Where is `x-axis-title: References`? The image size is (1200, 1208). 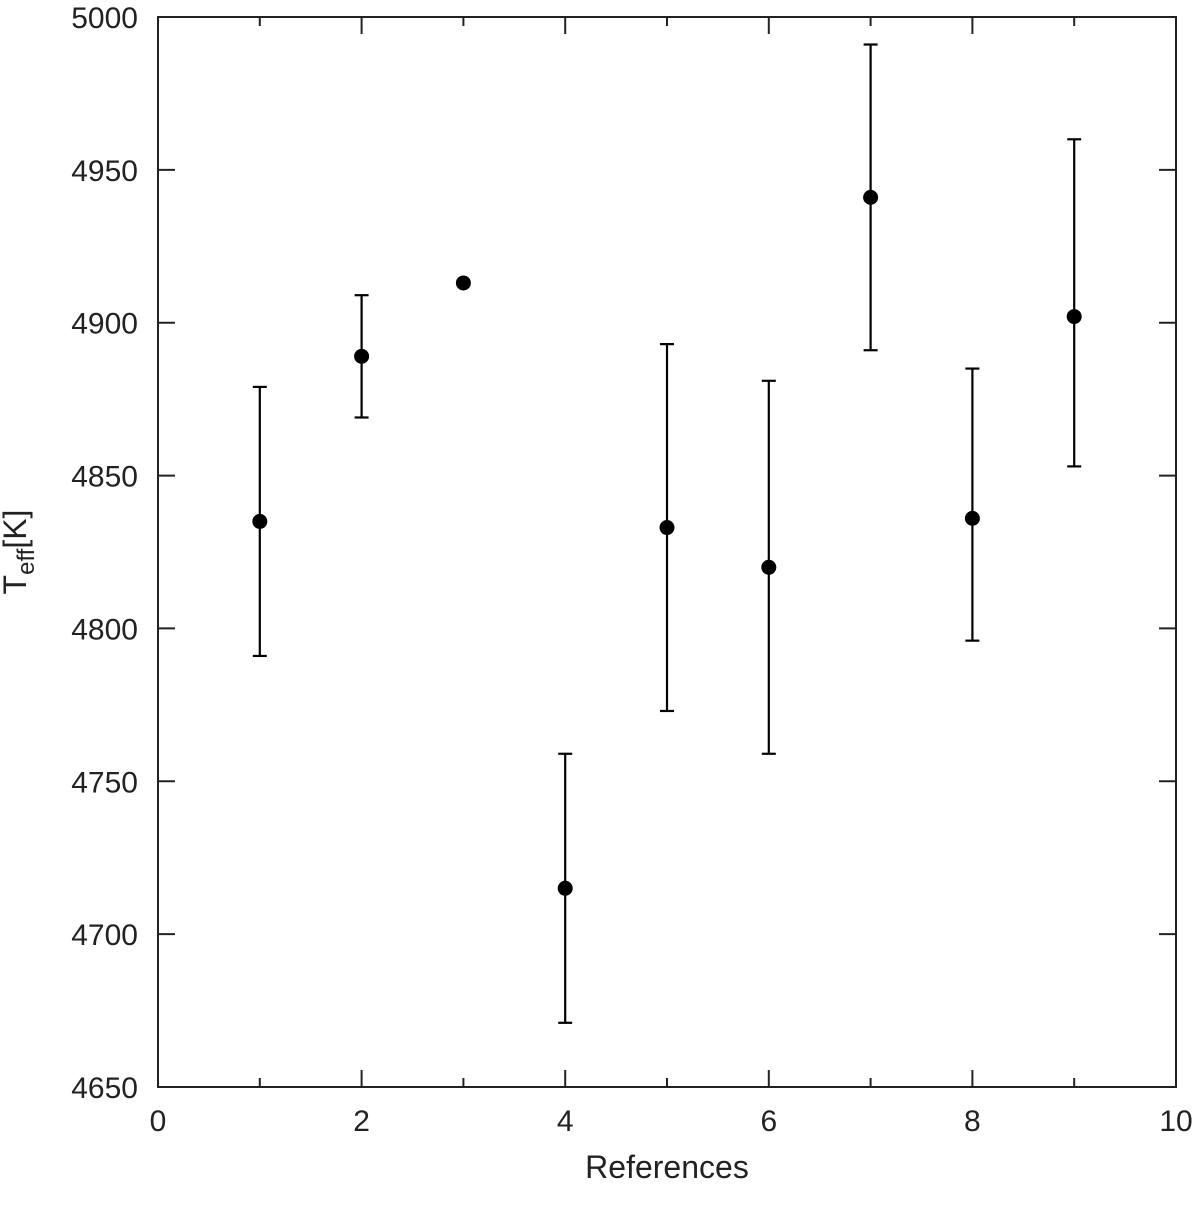
x-axis-title: References is located at coordinates (667, 1167).